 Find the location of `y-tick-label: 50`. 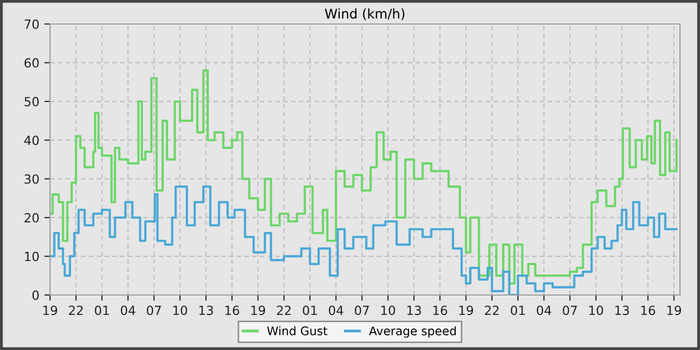

y-tick-label: 50 is located at coordinates (31, 101).